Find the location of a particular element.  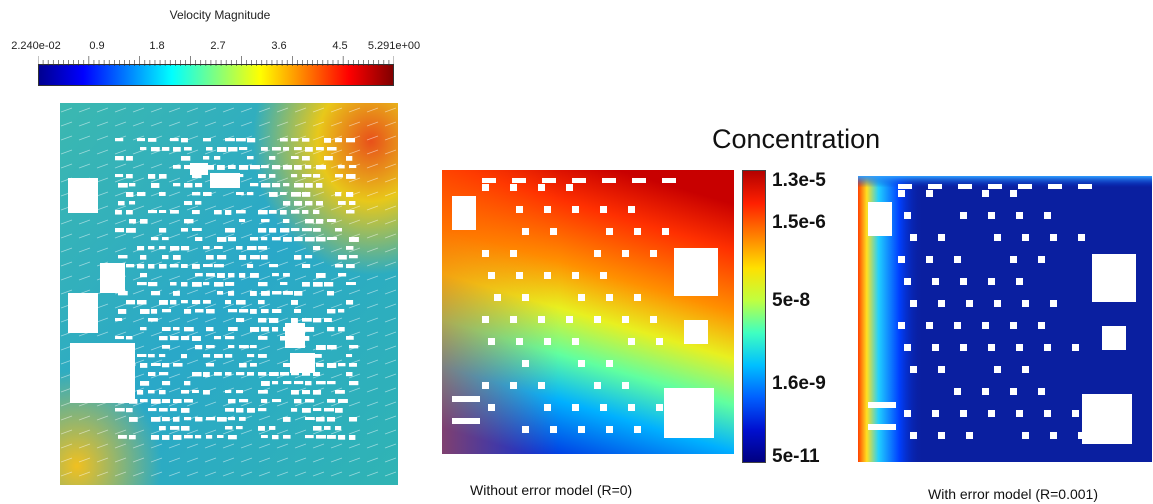

conc-label-max: 1.3e-5 is located at coordinates (799, 180).